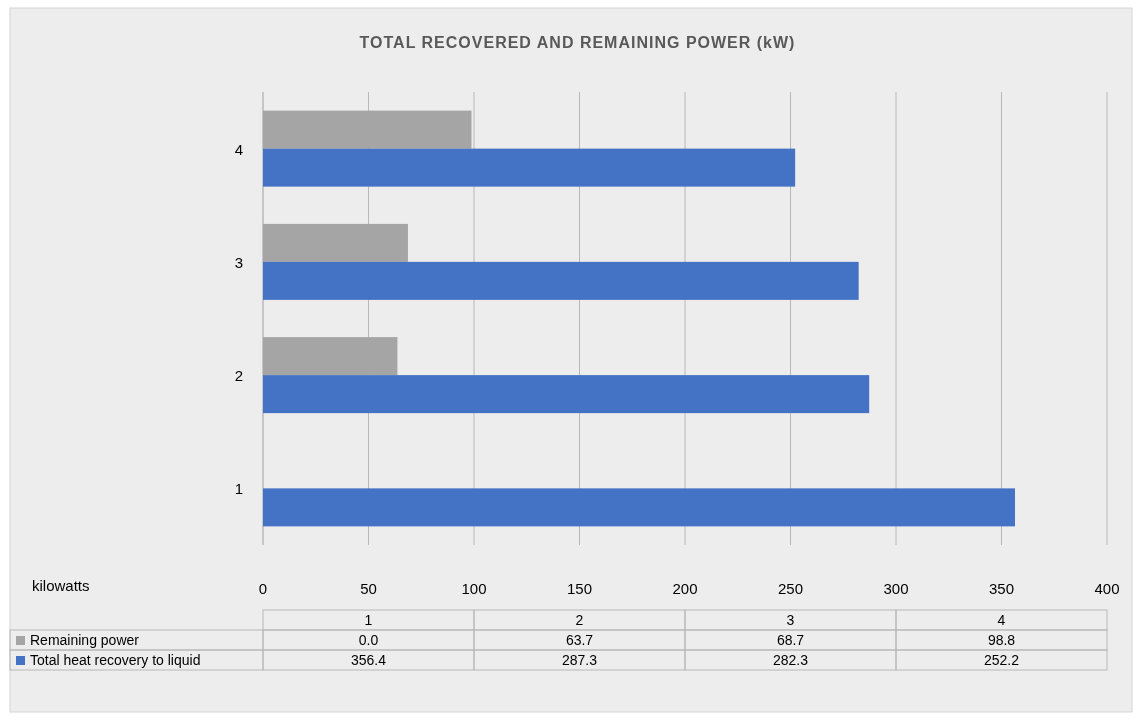 Image resolution: width=1141 pixels, height=720 pixels. What do you see at coordinates (368, 620) in the screenshot?
I see `category-label: 1` at bounding box center [368, 620].